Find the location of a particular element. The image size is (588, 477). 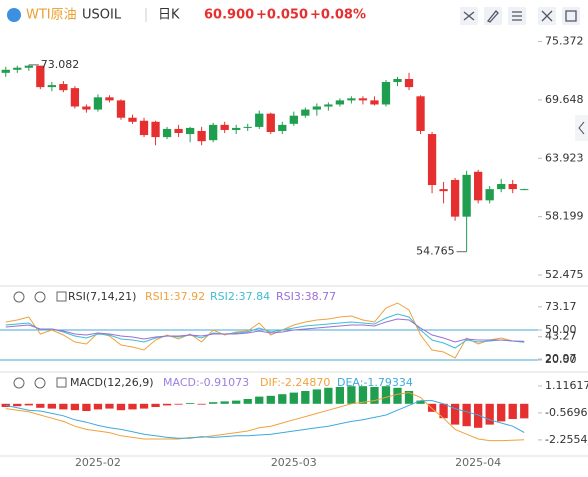

legend-entry: RSI2:37.84 is located at coordinates (240, 296).